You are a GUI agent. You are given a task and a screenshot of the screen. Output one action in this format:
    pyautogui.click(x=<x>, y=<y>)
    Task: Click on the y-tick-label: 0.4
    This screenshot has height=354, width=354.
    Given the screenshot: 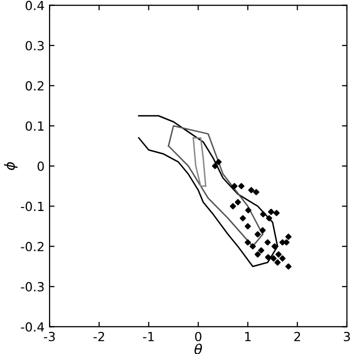 What is the action you would take?
    pyautogui.click(x=35, y=5)
    